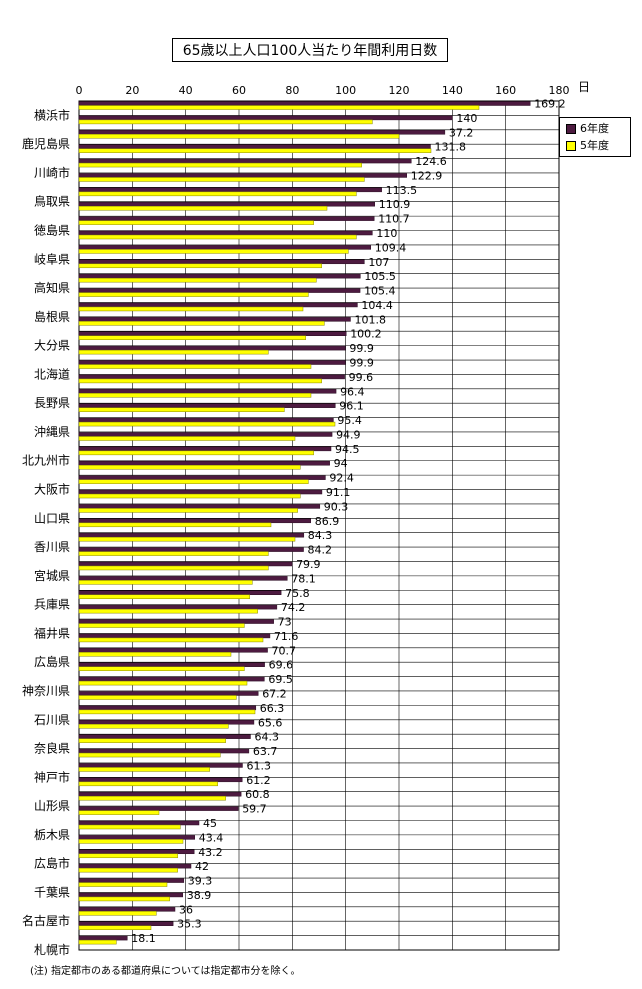 This screenshot has width=642, height=989. I want to click on data-label: 110, so click(386, 233).